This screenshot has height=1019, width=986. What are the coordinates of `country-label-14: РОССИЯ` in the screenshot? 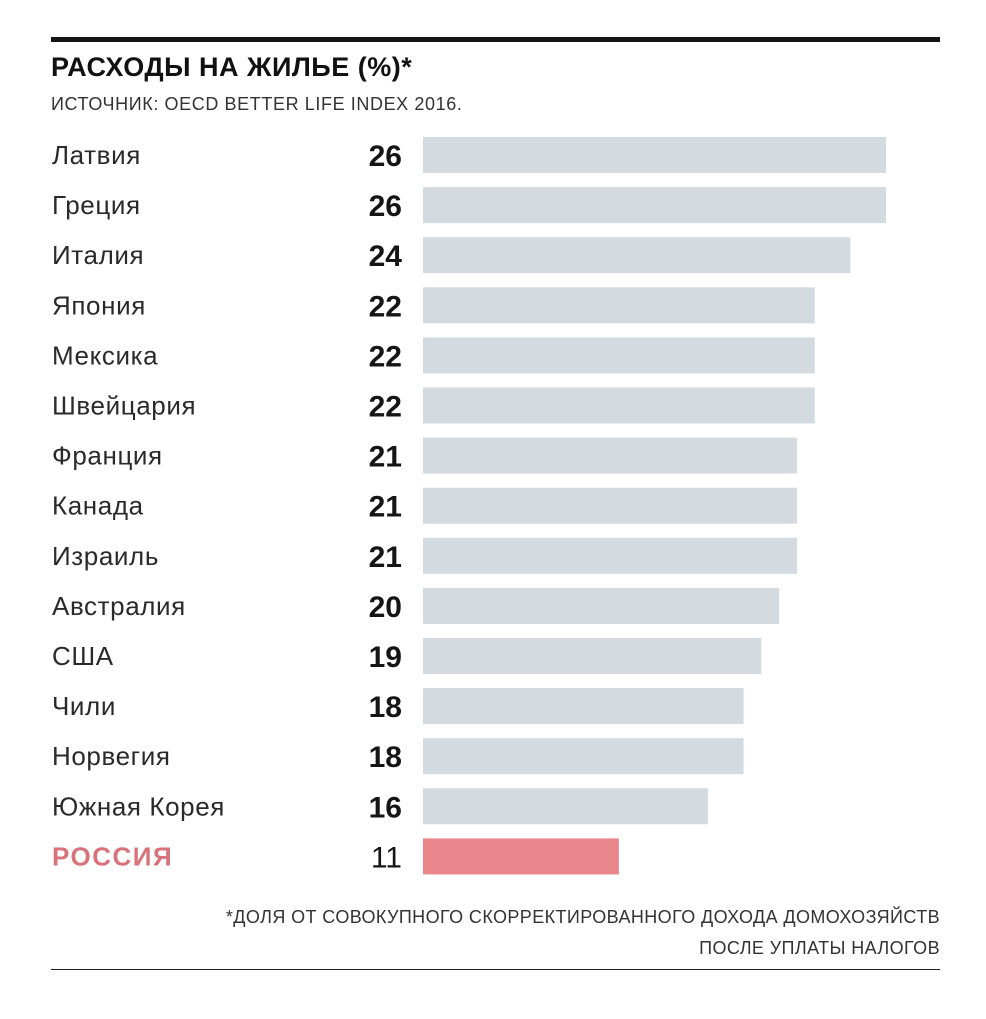 It's located at (112, 856).